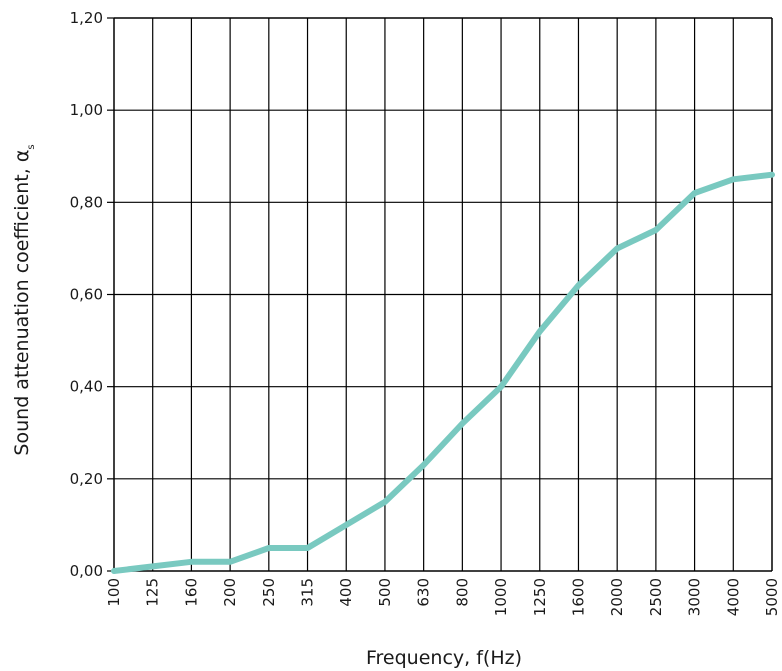 The width and height of the screenshot is (782, 671). Describe the element at coordinates (385, 592) in the screenshot. I see `x-tick-label: 500` at that location.